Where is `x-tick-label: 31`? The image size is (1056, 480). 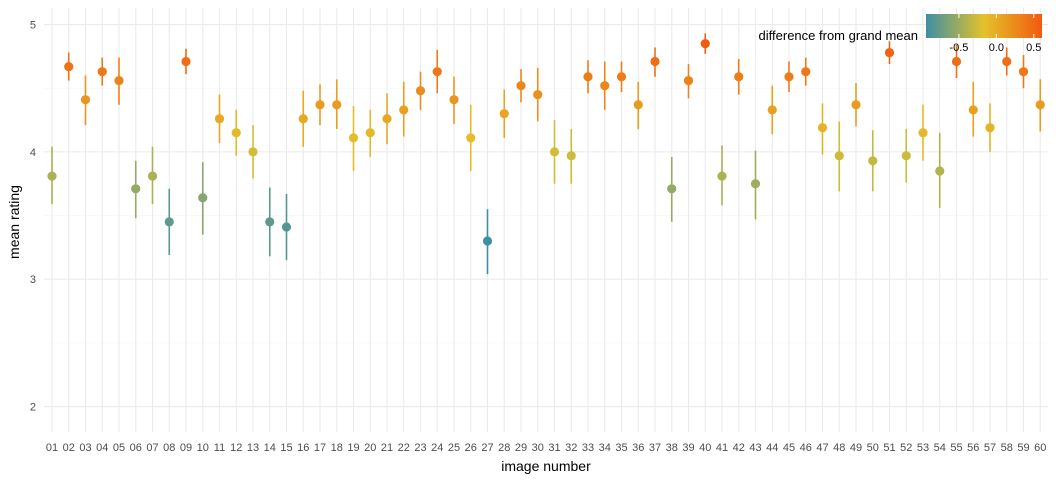 x-tick-label: 31 is located at coordinates (554, 448).